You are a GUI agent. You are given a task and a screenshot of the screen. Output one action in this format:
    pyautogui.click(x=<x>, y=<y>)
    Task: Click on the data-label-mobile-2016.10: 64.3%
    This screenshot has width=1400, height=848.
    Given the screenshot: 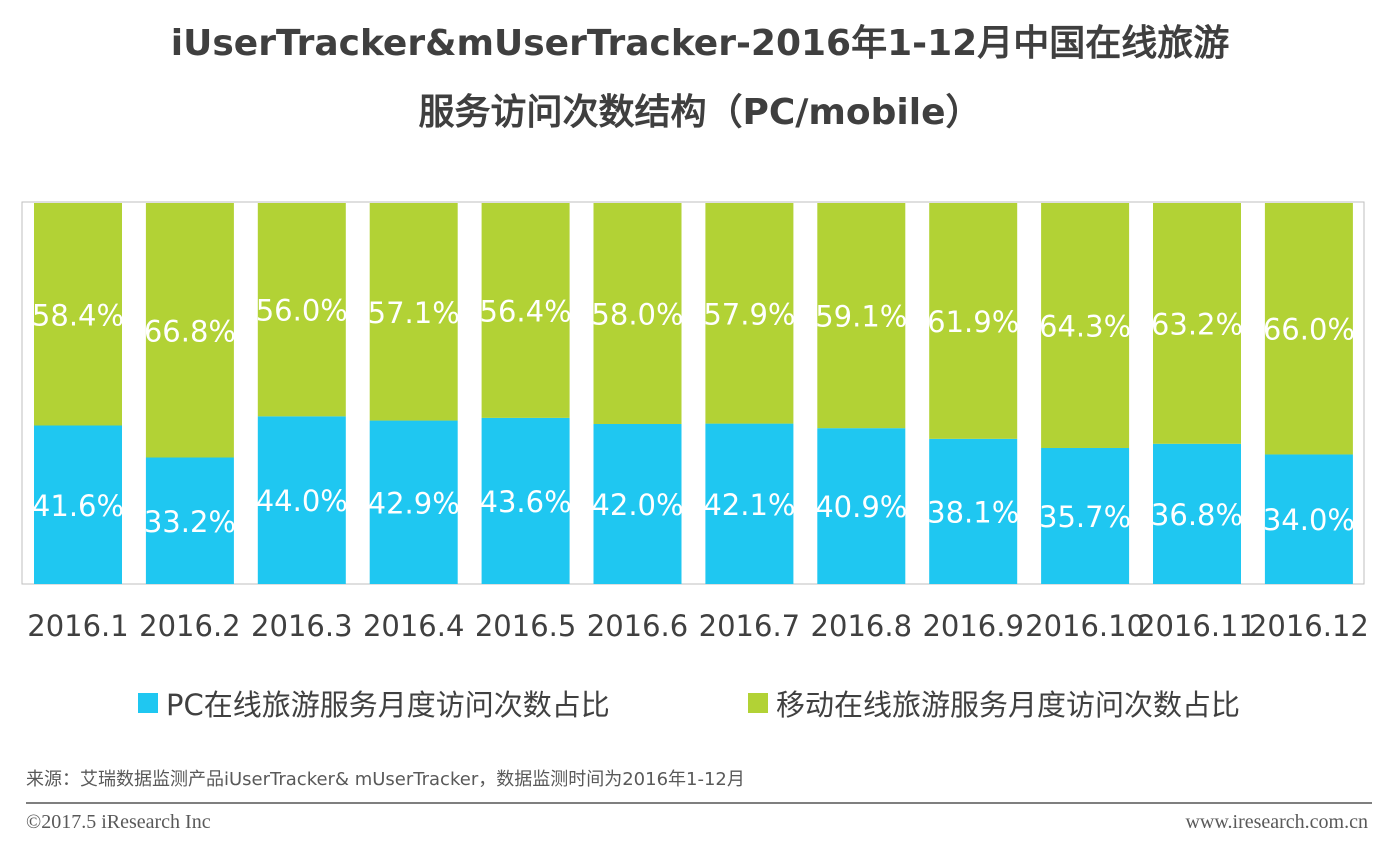 What is the action you would take?
    pyautogui.click(x=1085, y=326)
    